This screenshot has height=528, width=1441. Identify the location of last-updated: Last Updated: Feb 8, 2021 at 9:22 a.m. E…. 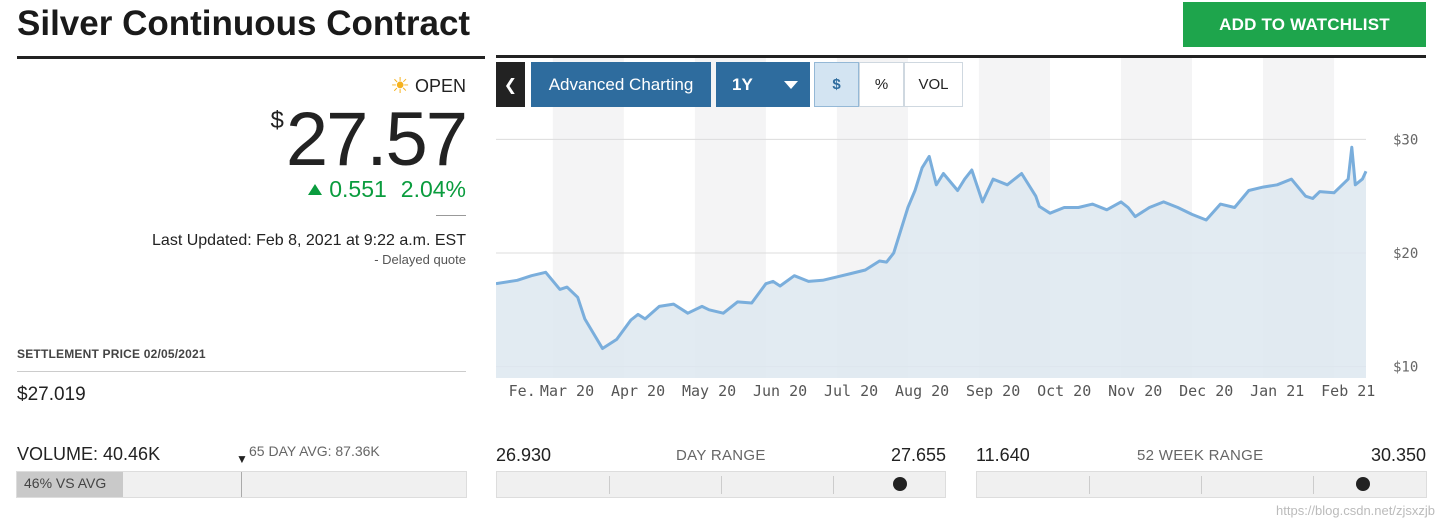
(309, 240).